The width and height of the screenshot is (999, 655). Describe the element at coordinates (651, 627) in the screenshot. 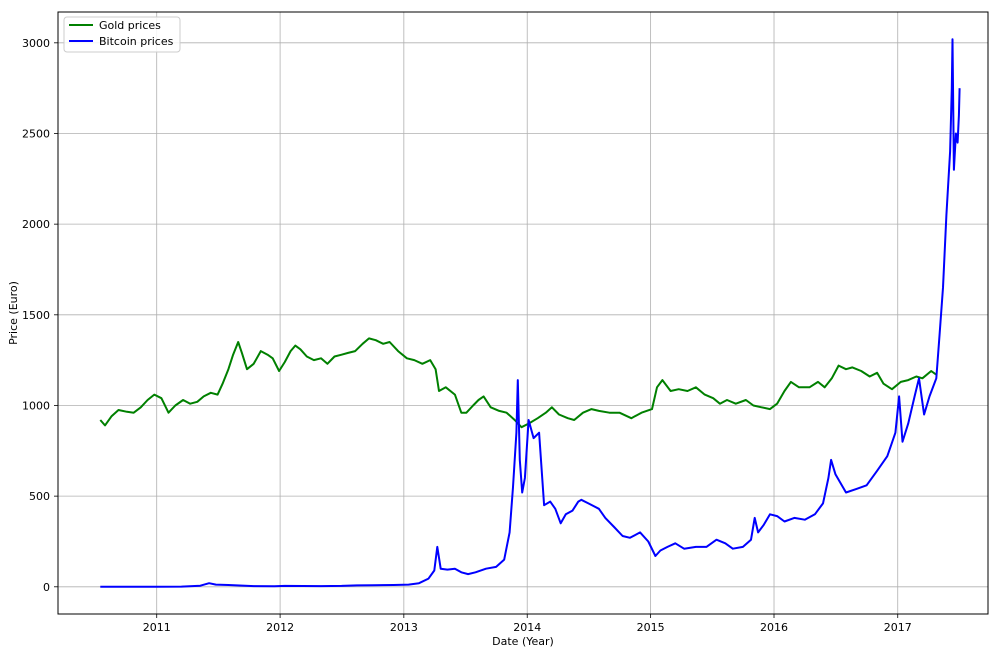

I see `x-tick-label: 2015` at that location.